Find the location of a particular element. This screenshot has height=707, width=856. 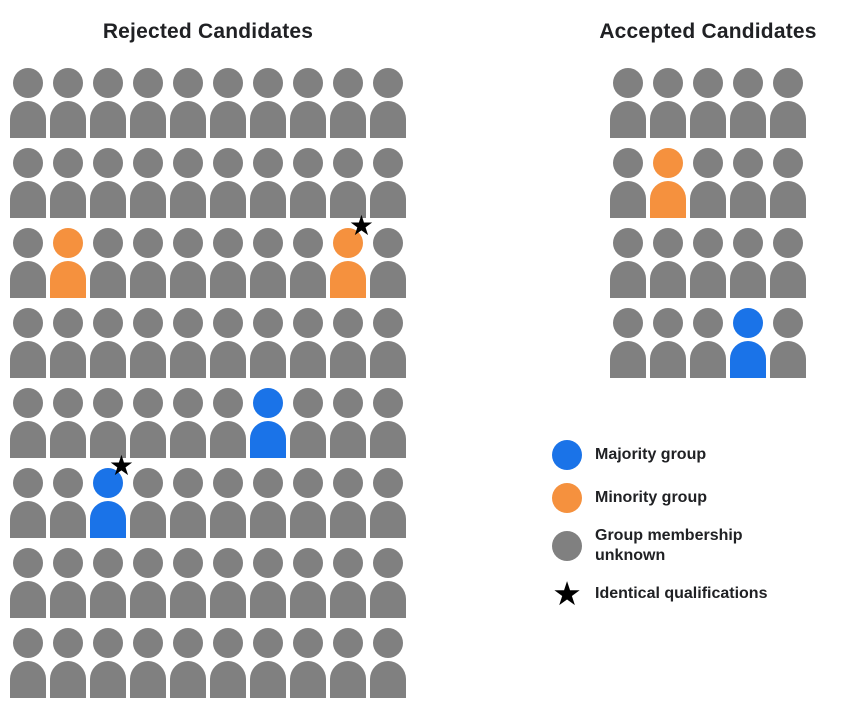

legend-label: Majority group is located at coordinates (651, 454).